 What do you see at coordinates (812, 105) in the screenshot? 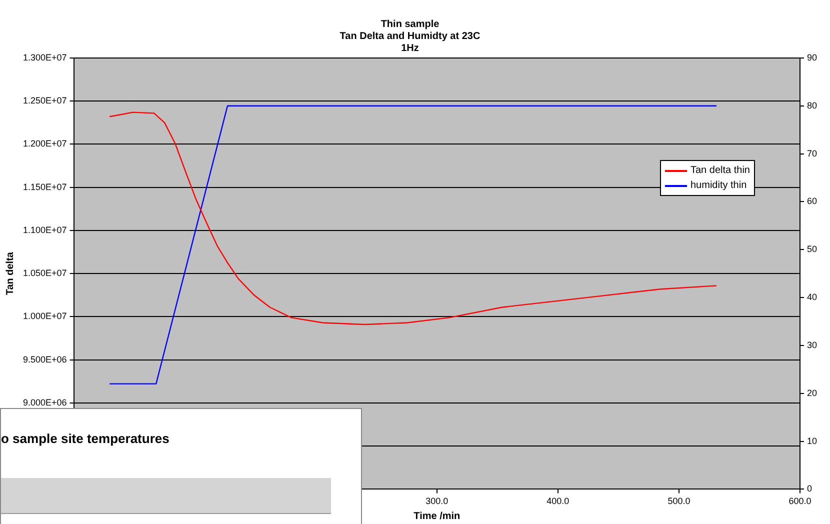
I see `y2-tick-label: 80` at bounding box center [812, 105].